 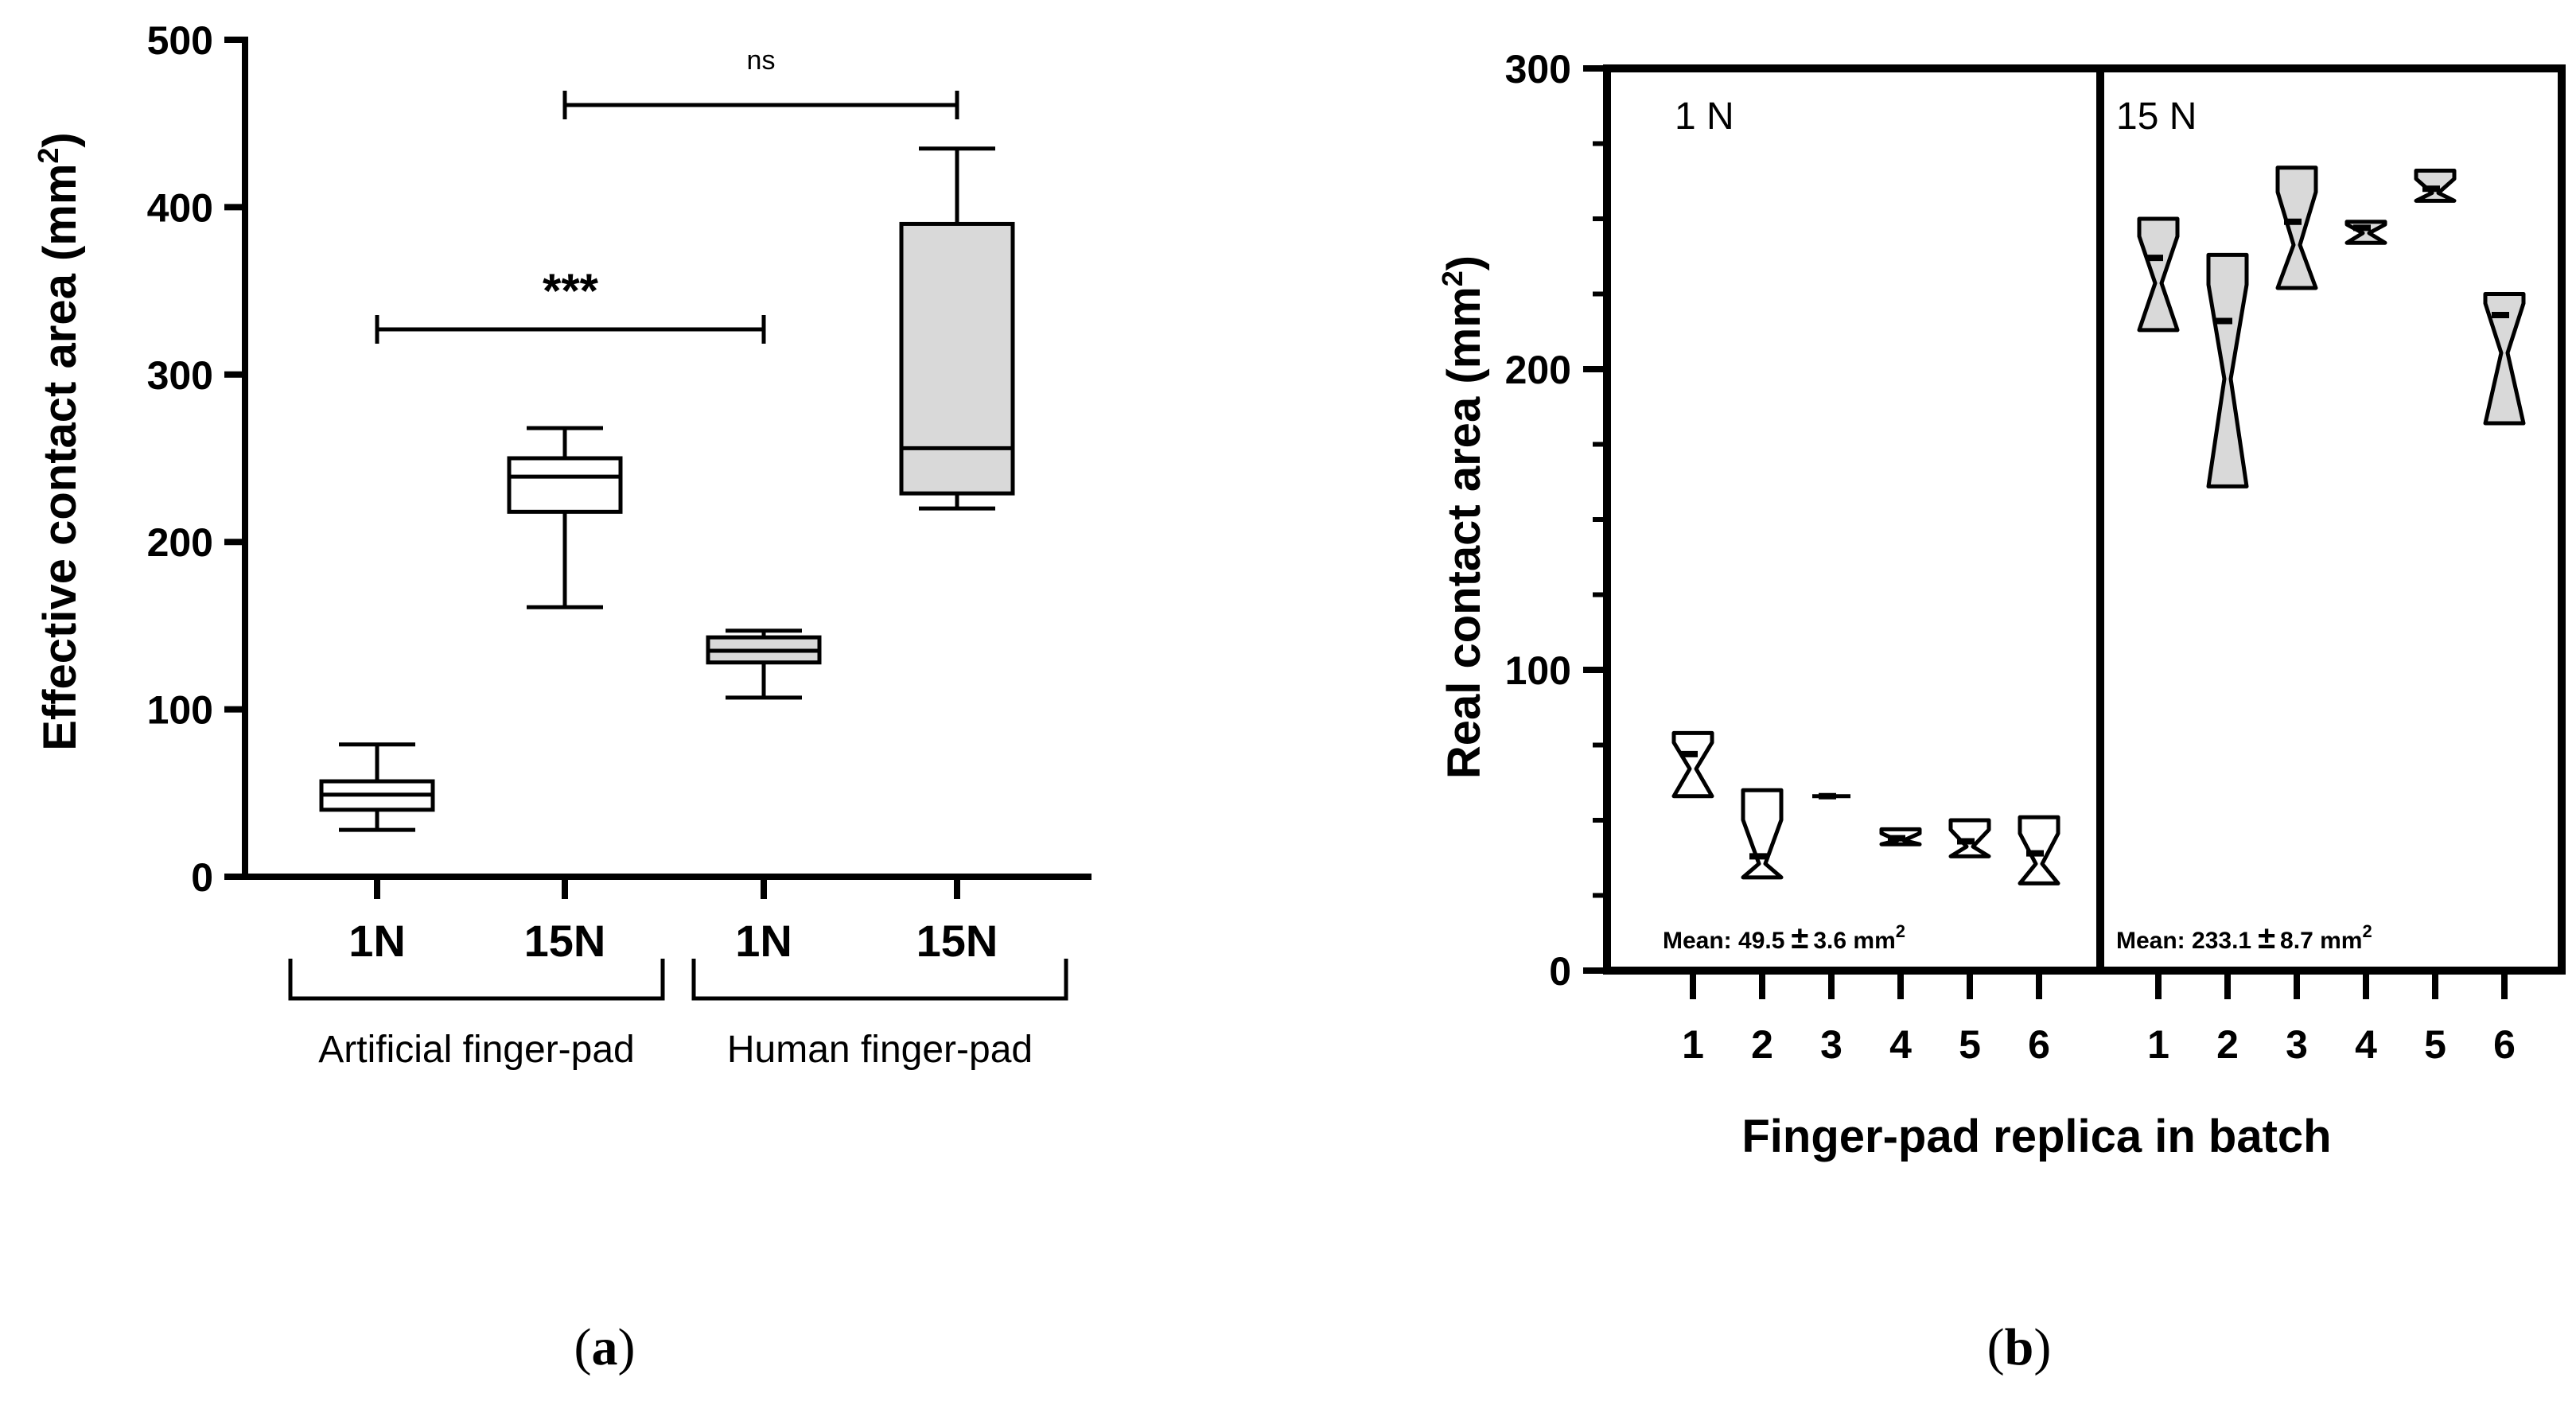 What do you see at coordinates (667, 489) in the screenshot?
I see `box-series` at bounding box center [667, 489].